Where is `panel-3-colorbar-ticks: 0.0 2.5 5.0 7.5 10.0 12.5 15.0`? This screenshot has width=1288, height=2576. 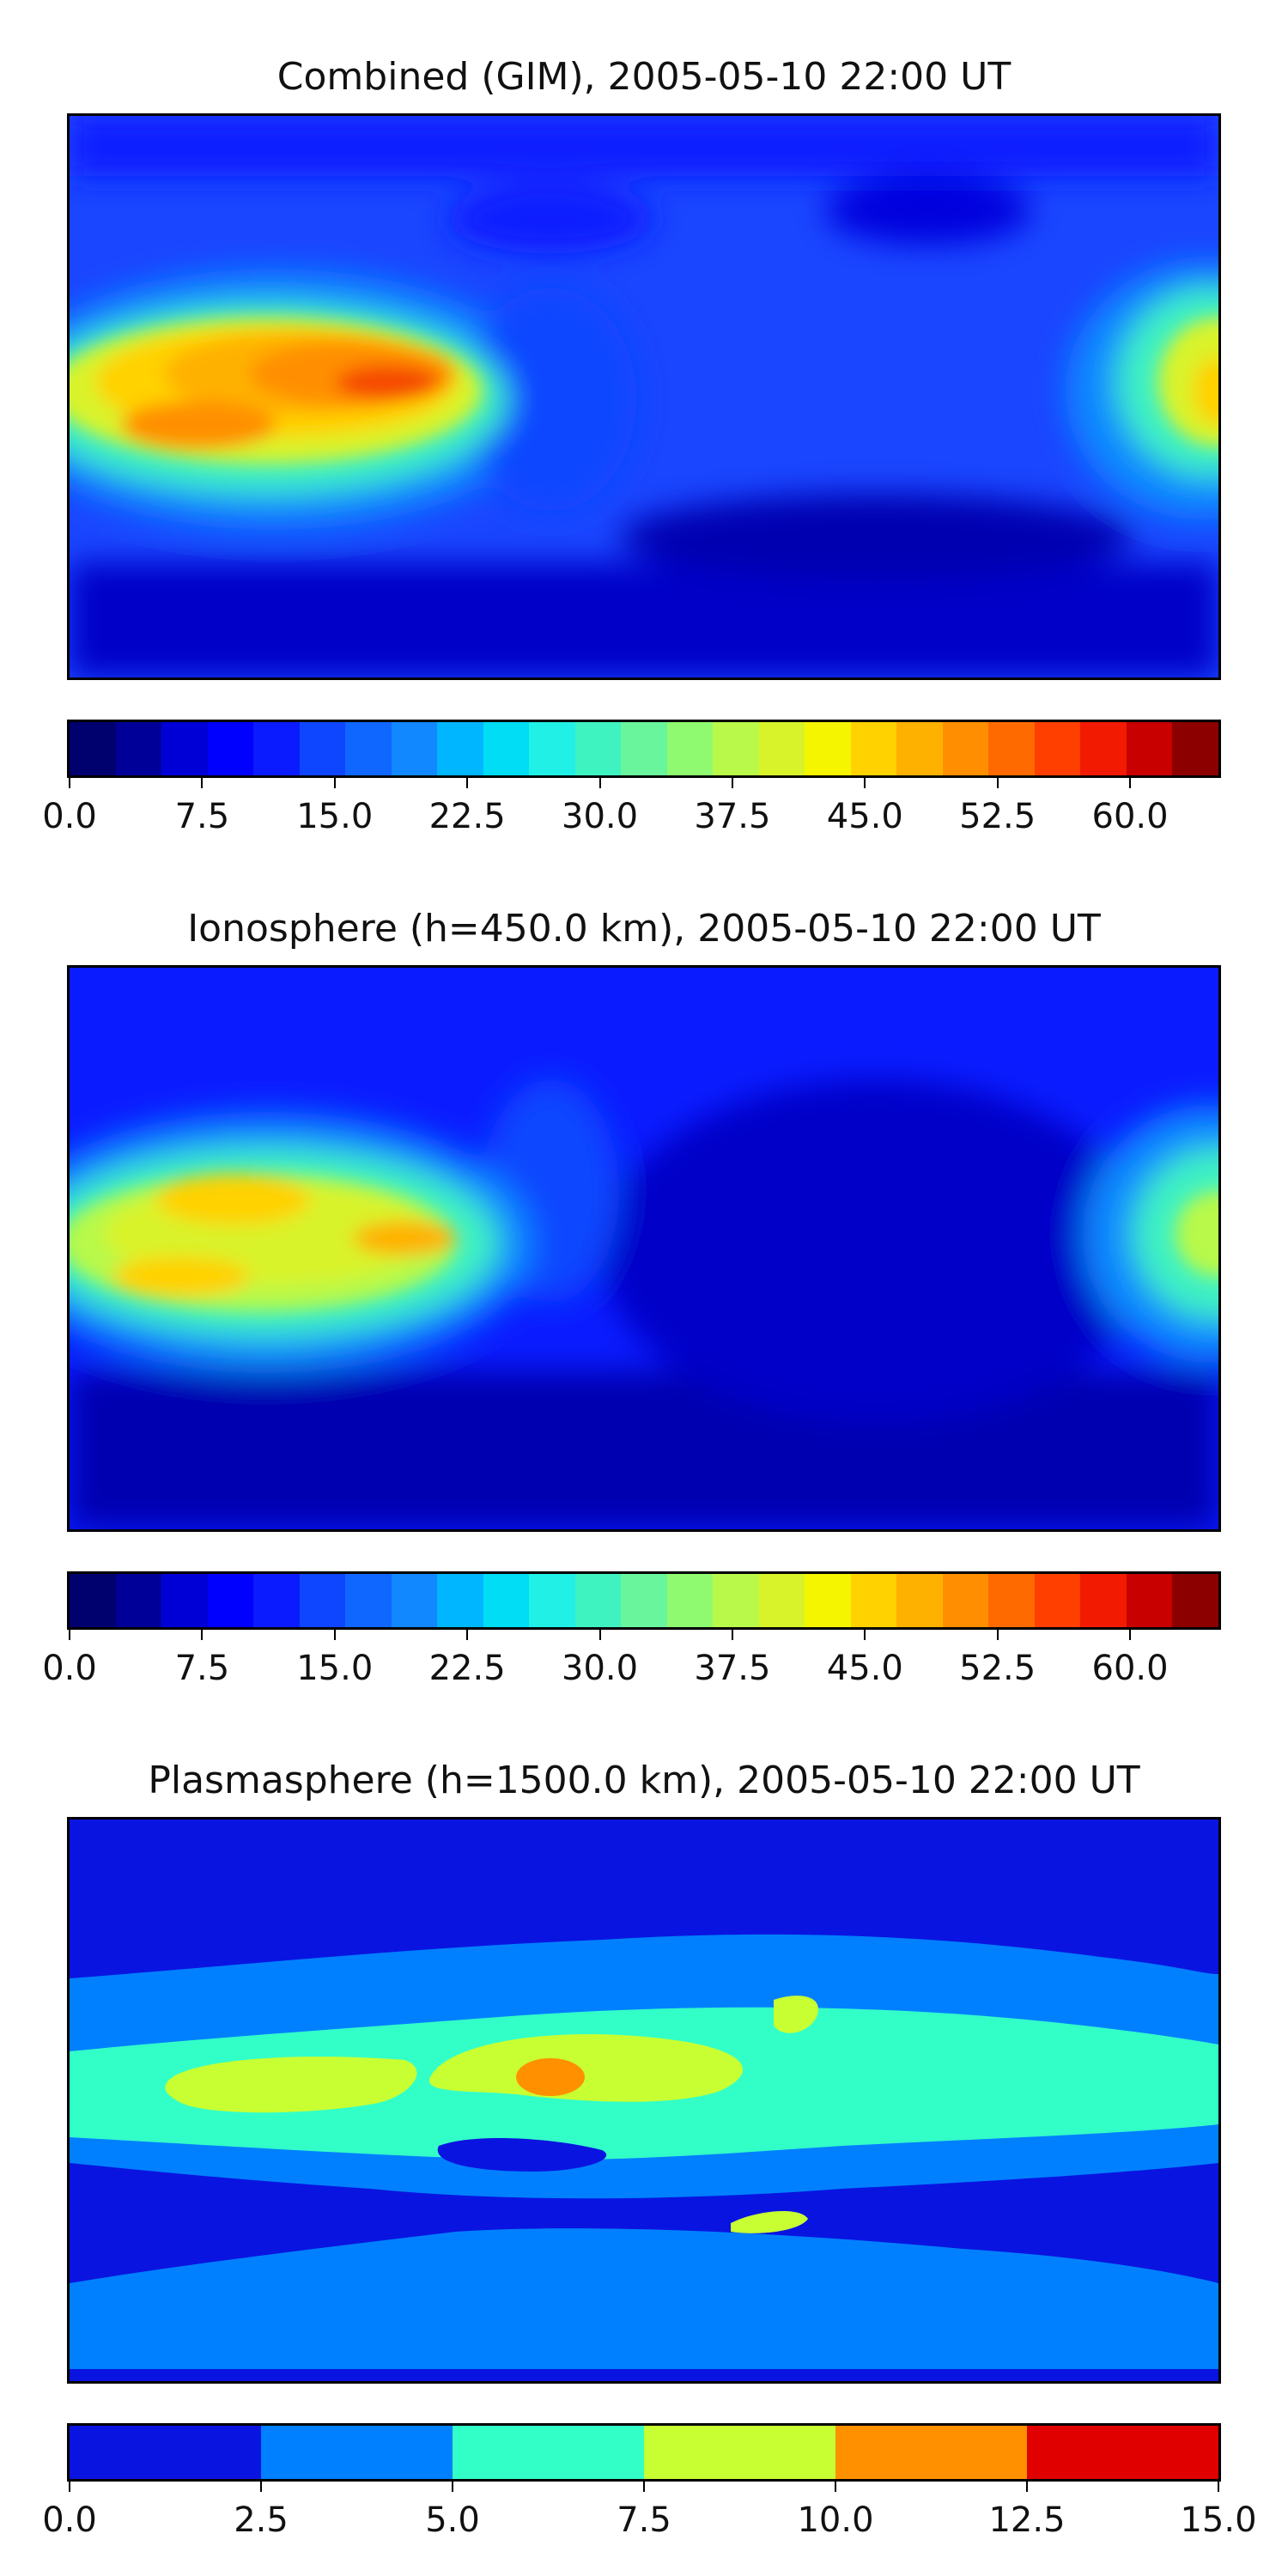
panel-3-colorbar-ticks: 0.0 2.5 5.0 7.5 10.0 12.5 15.0 is located at coordinates (649, 2511).